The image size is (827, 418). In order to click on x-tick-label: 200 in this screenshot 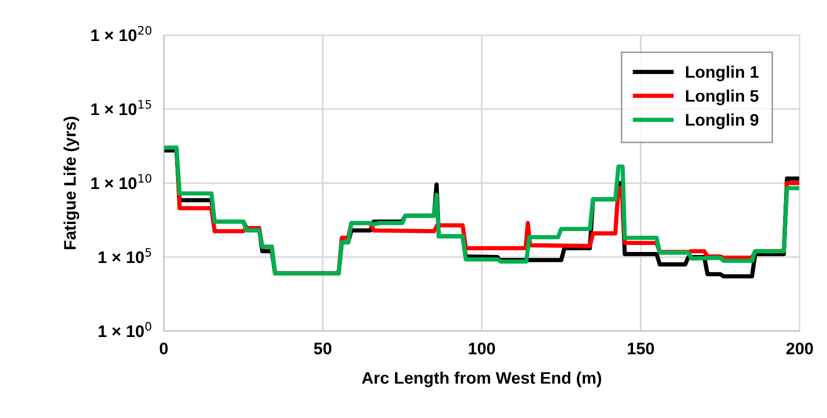, I will do `click(799, 348)`.